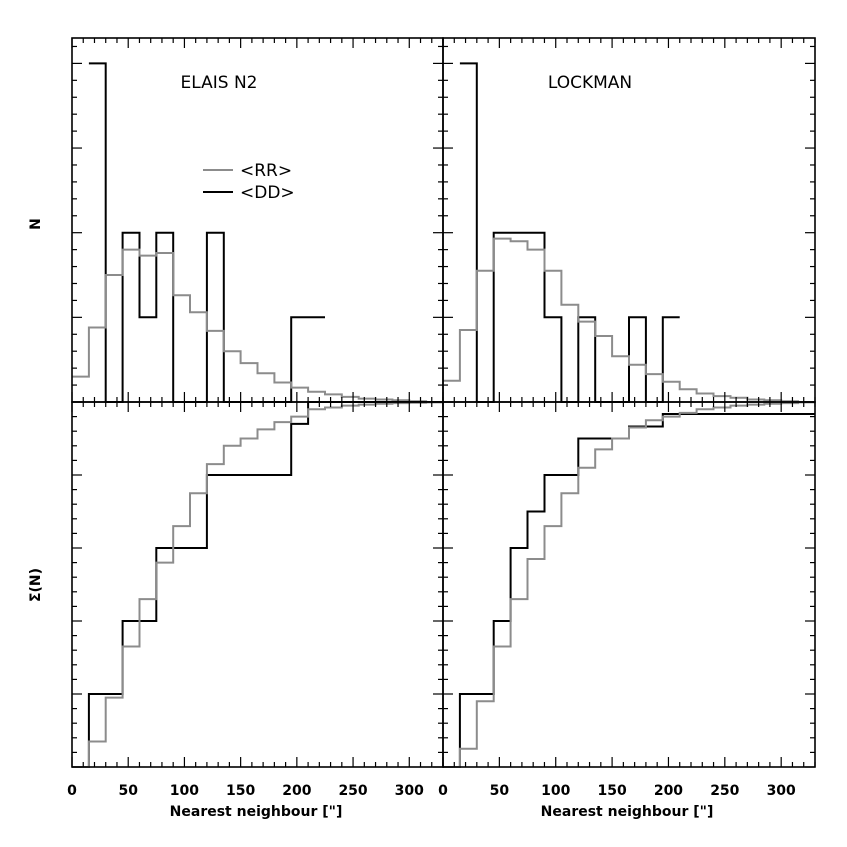 This screenshot has width=847, height=847. I want to click on legend-dd-label: <DD>, so click(267, 193).